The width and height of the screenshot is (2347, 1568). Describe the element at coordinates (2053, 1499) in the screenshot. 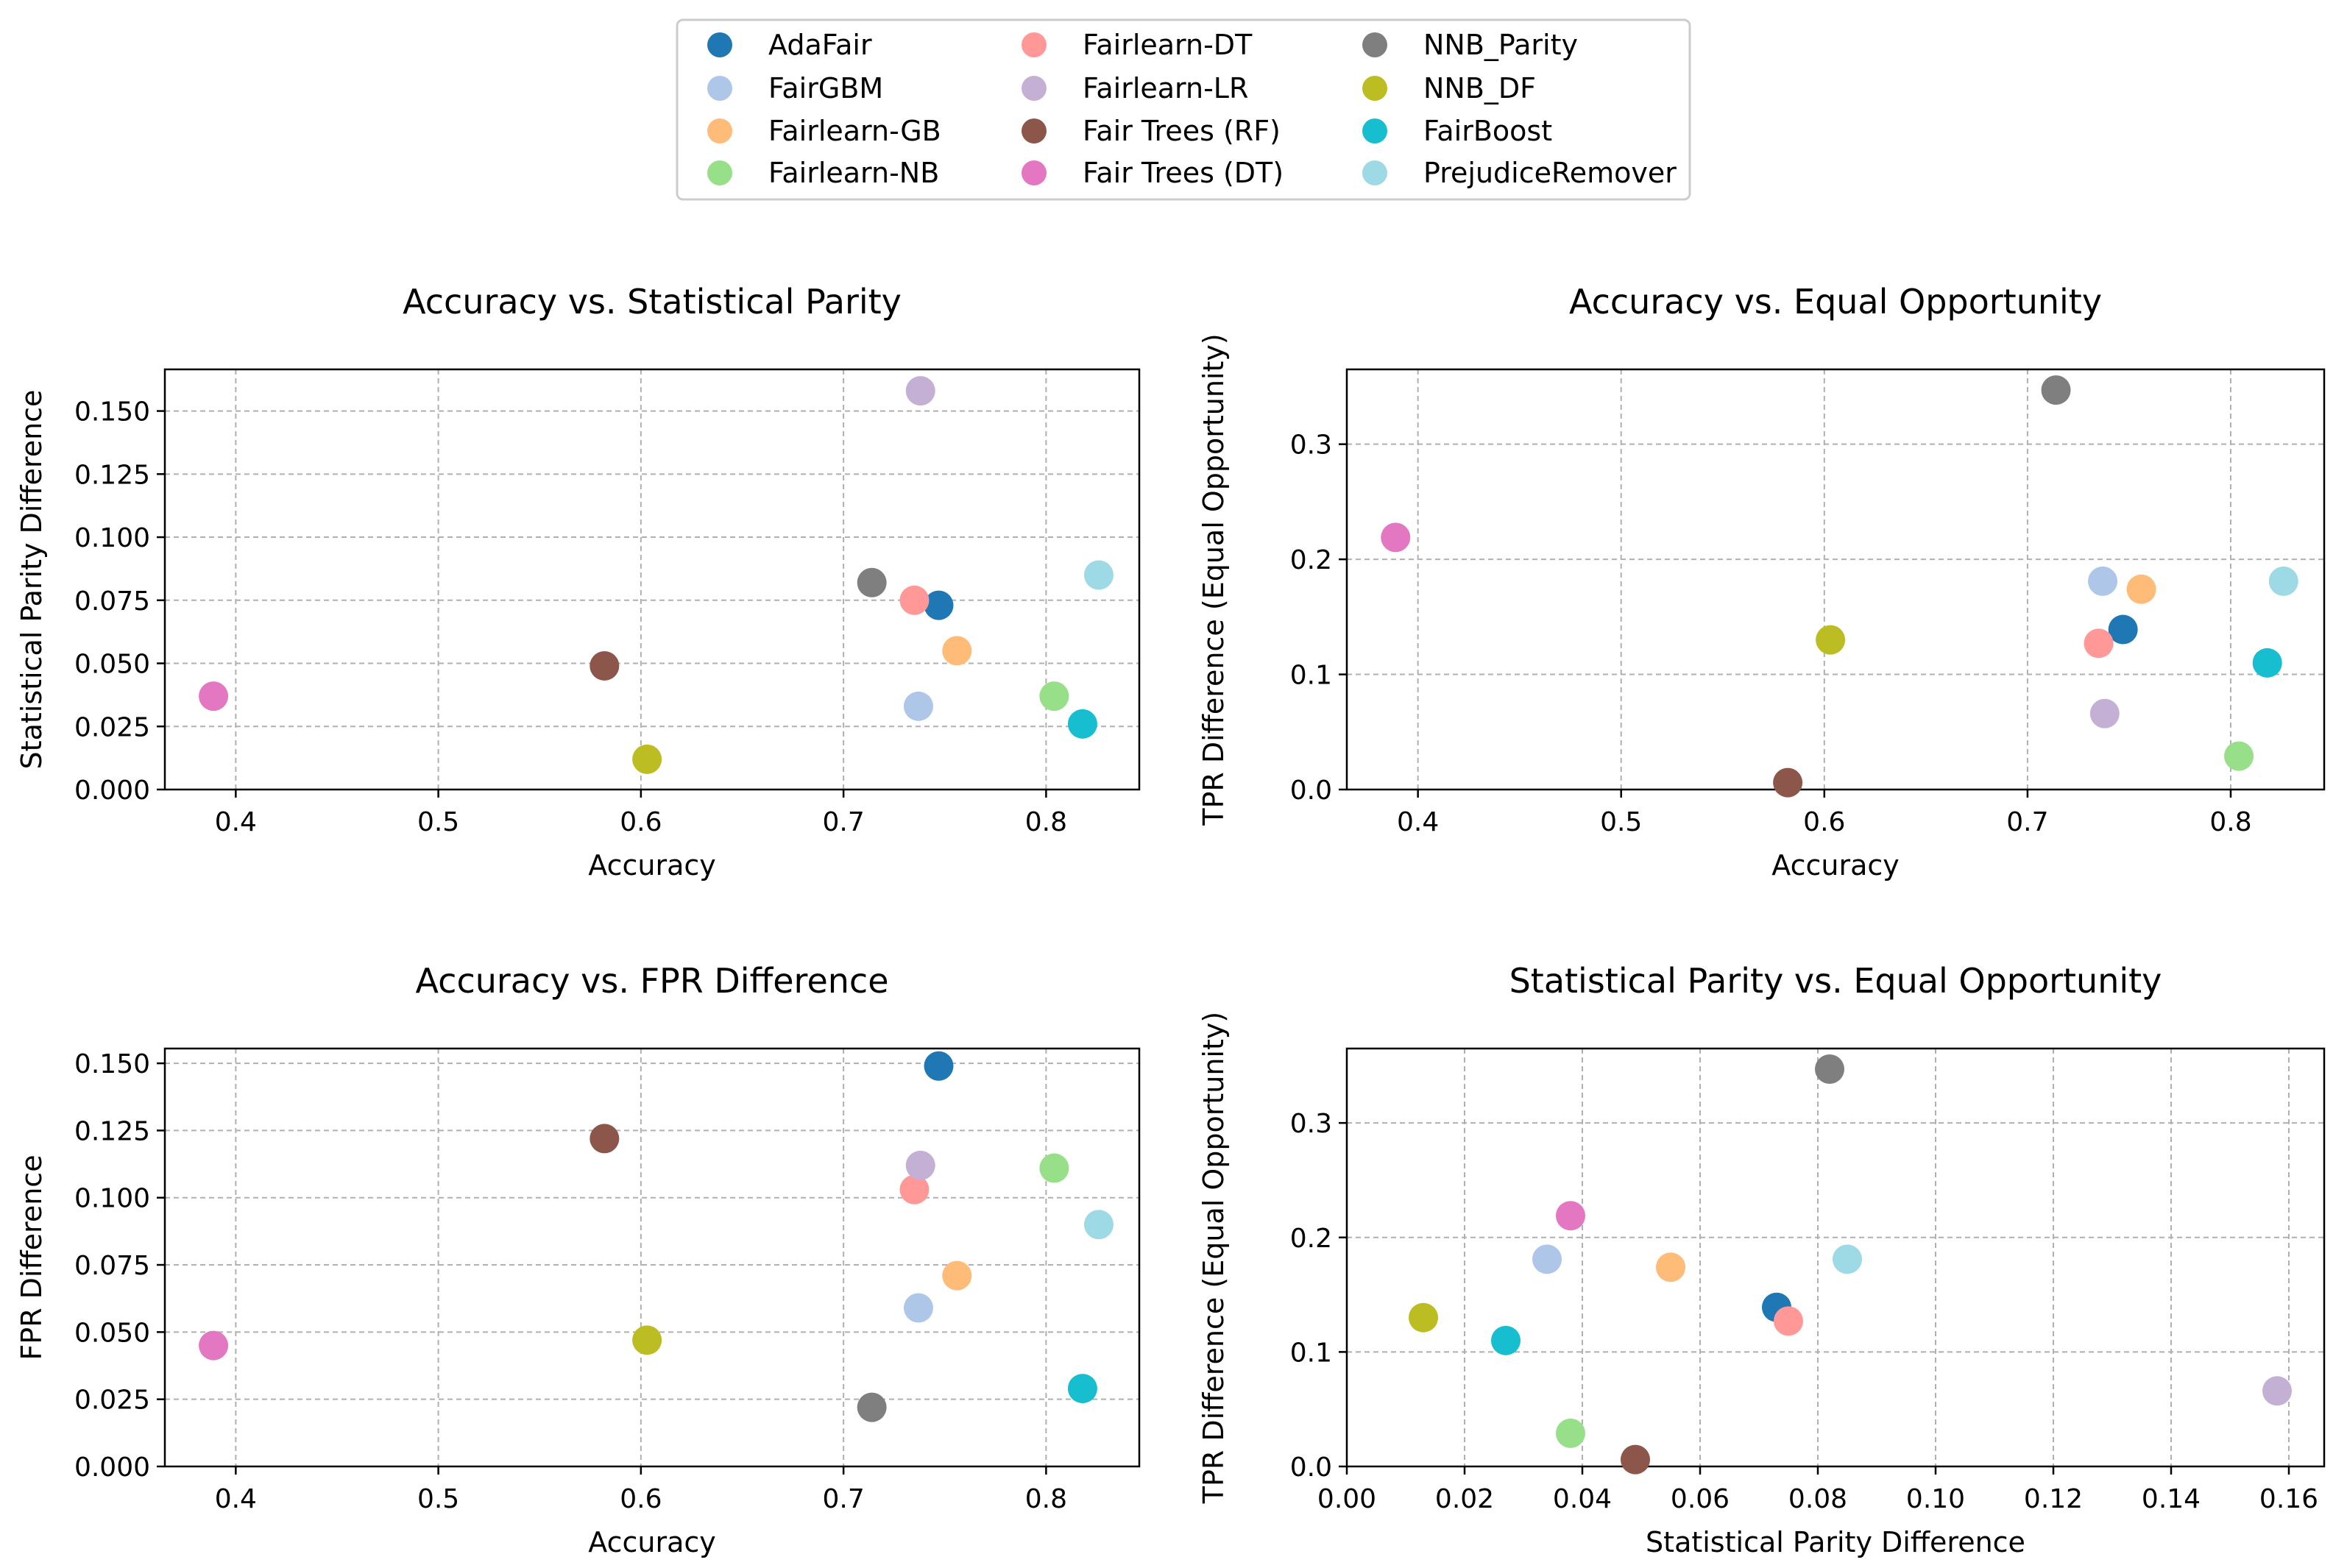

I see `x-tick-label: 0.12` at that location.